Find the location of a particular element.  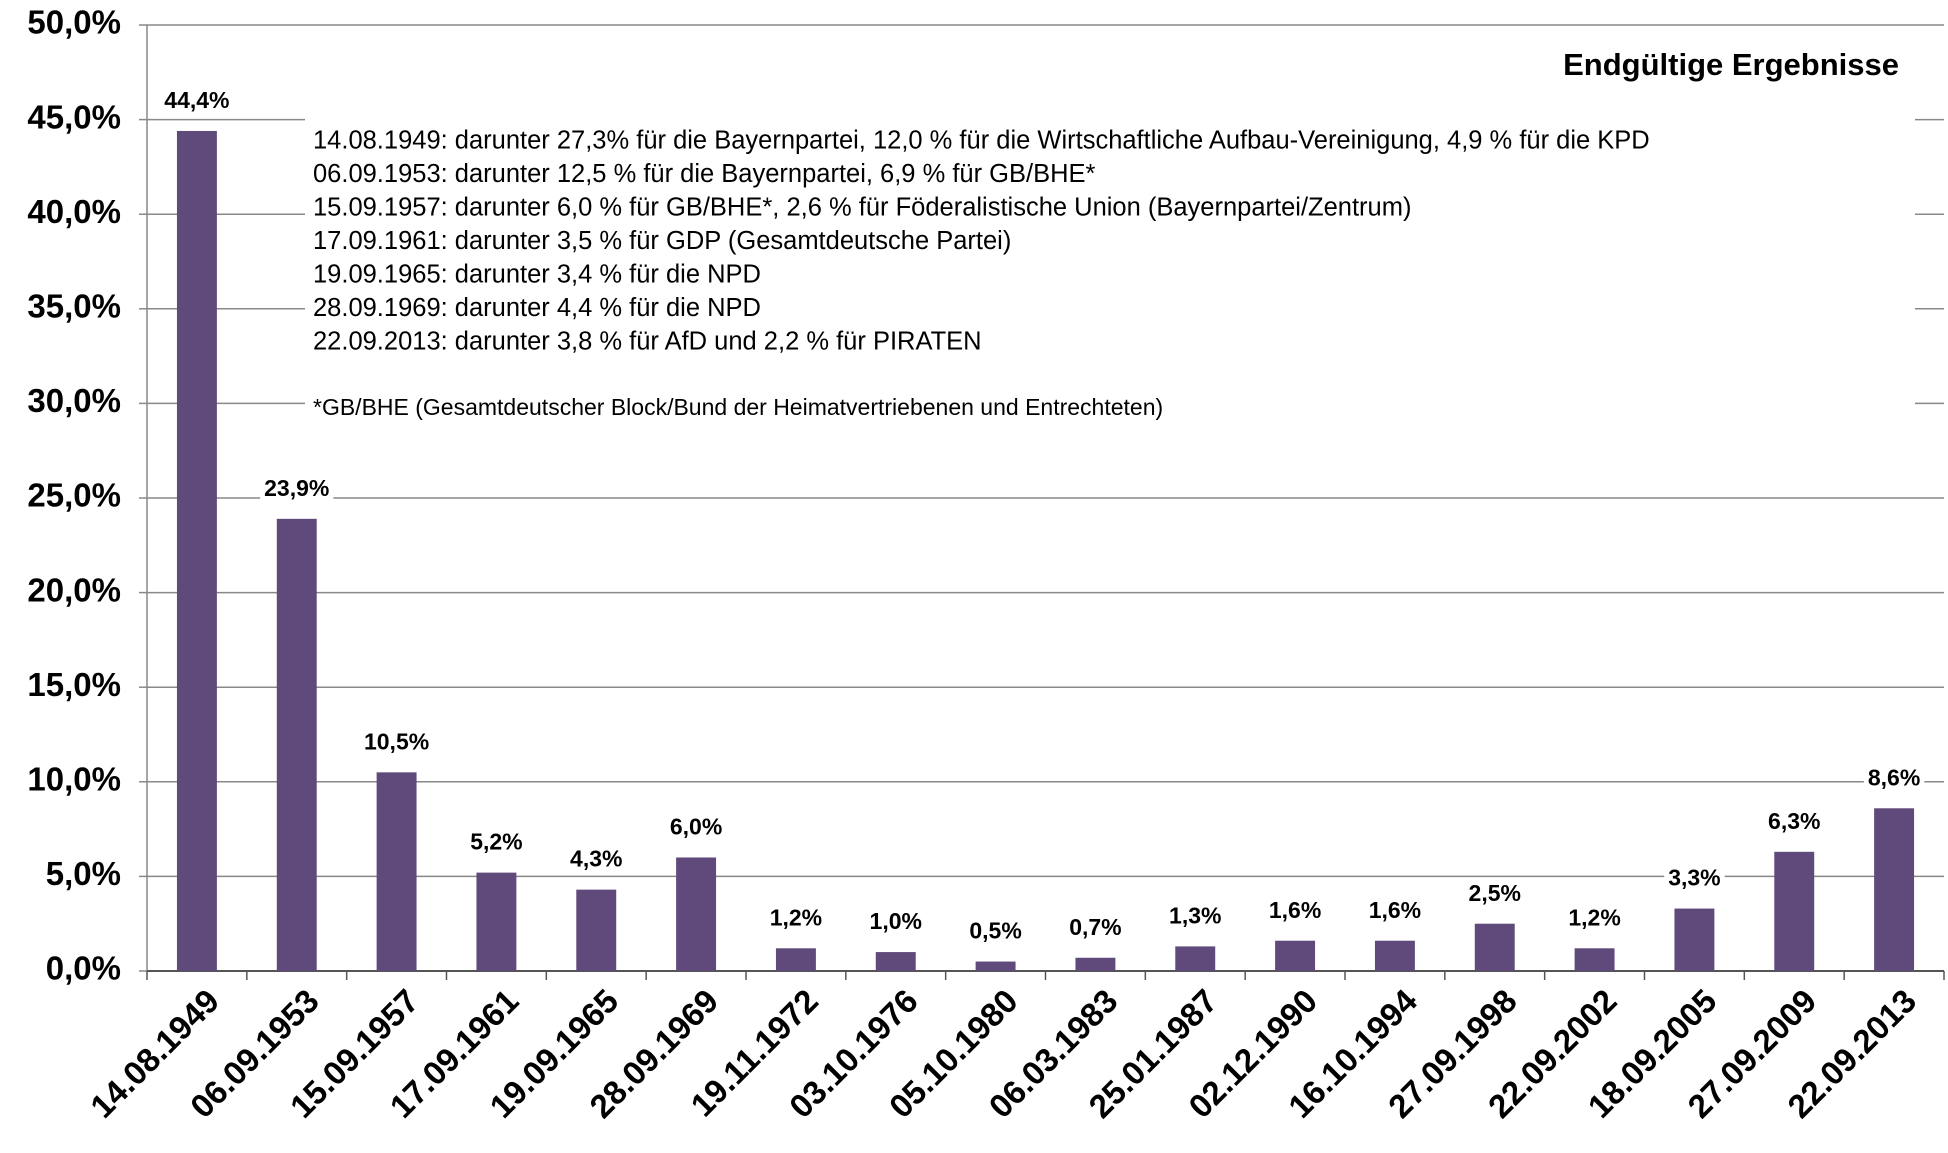

value-label: 44,4% is located at coordinates (196, 100).